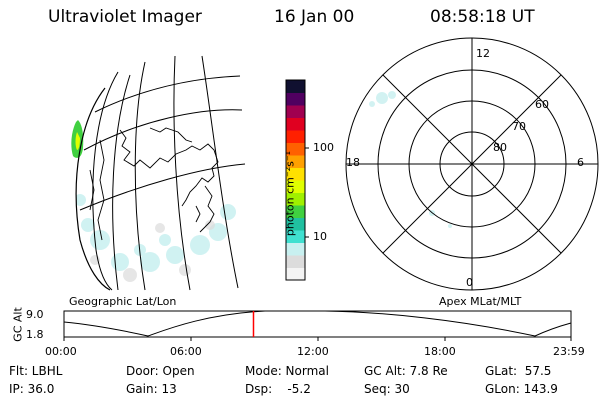  Describe the element at coordinates (406, 371) in the screenshot. I see `status-gc-alt: GC Alt: 7.8 Re` at that location.